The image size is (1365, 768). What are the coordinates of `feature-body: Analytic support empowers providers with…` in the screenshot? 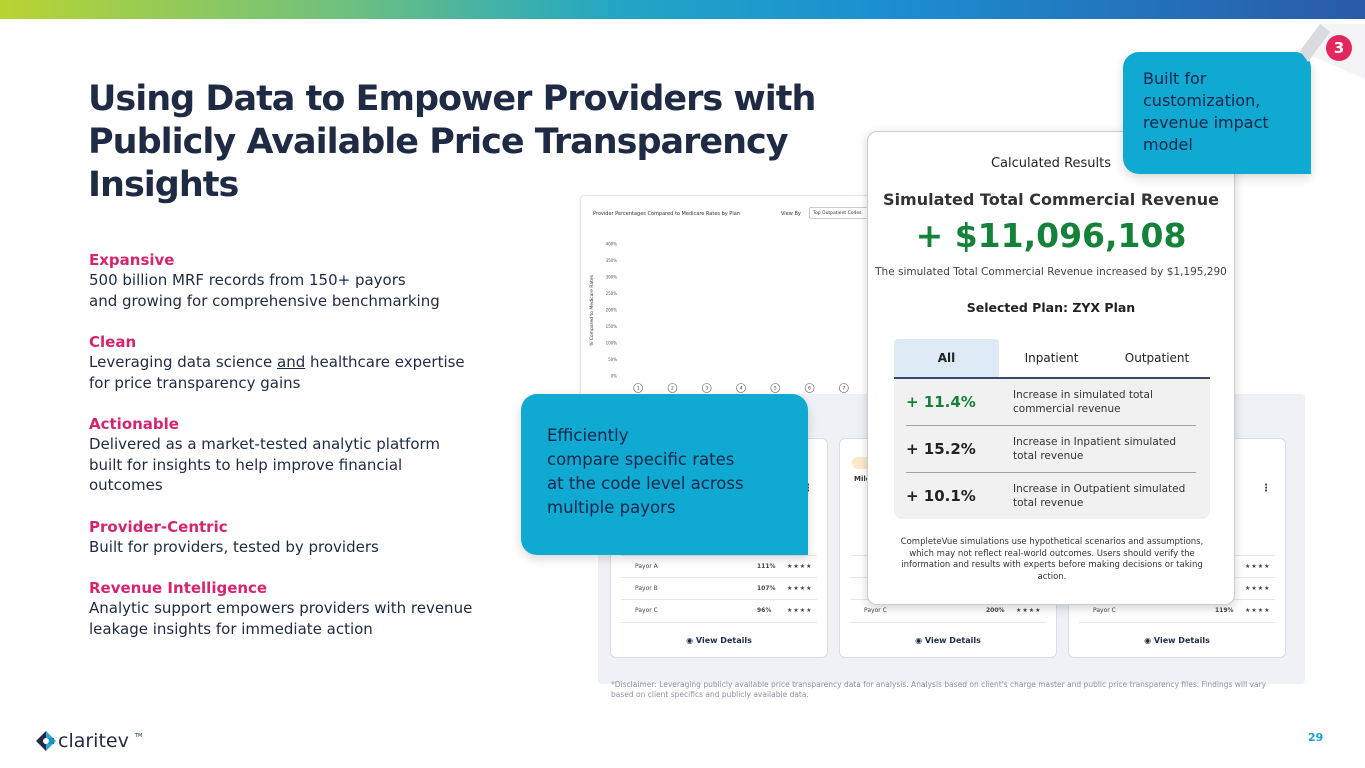 It's located at (281, 618).